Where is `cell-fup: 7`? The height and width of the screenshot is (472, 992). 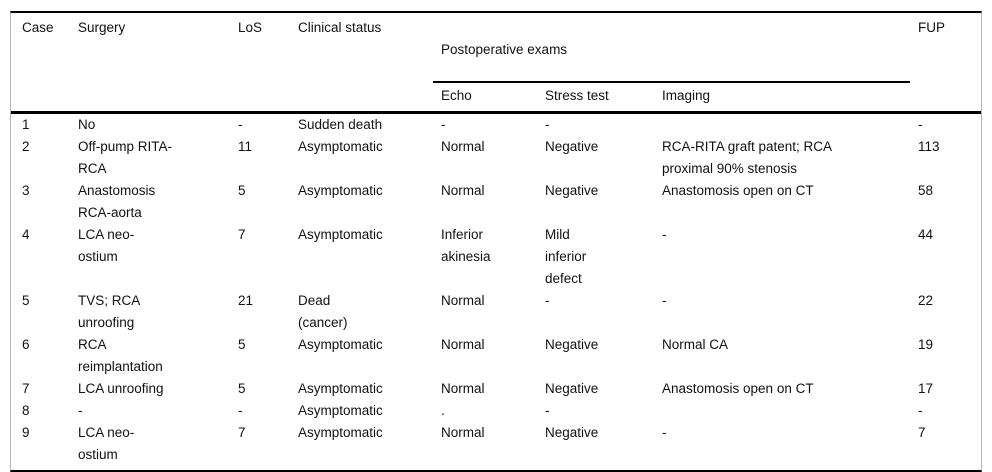 cell-fup: 7 is located at coordinates (922, 432).